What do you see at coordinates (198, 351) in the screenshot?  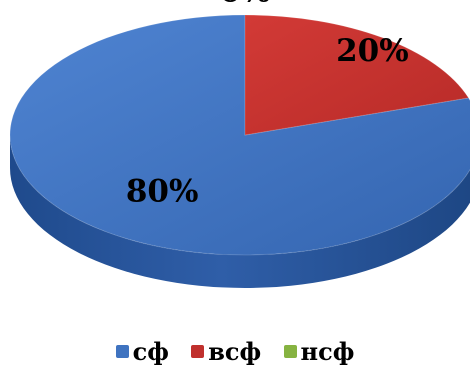 I see `legend-swatch-vsf` at bounding box center [198, 351].